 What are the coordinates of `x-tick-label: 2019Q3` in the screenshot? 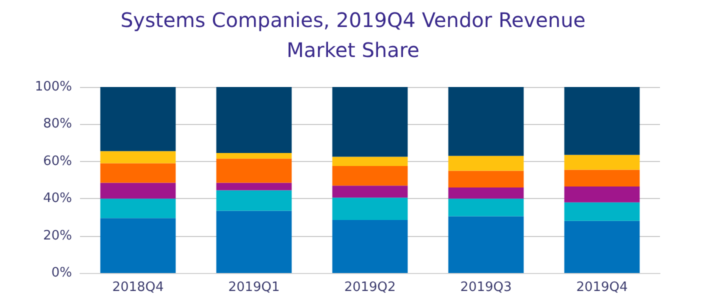 It's located at (486, 287).